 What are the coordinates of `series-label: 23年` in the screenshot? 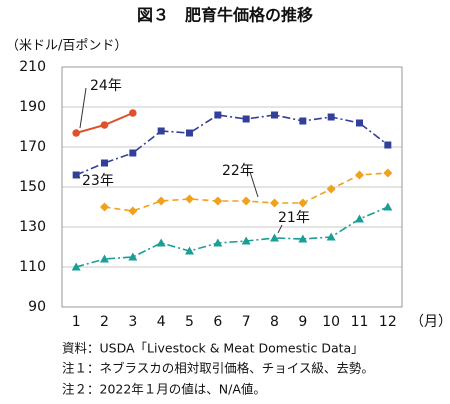 It's located at (98, 181).